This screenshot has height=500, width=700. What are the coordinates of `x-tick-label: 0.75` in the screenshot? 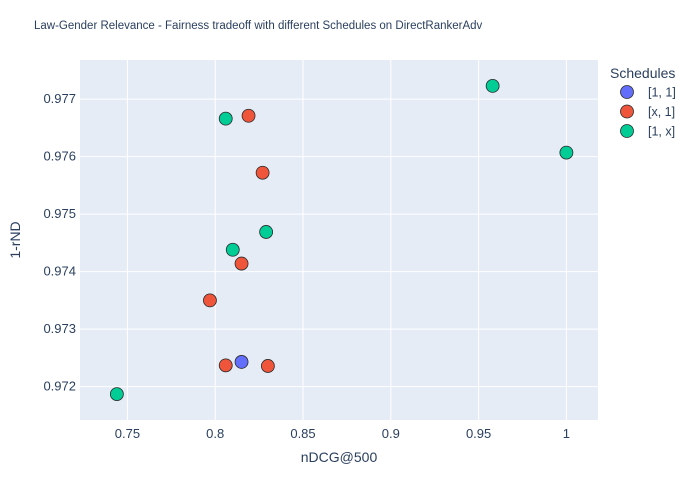 It's located at (127, 433).